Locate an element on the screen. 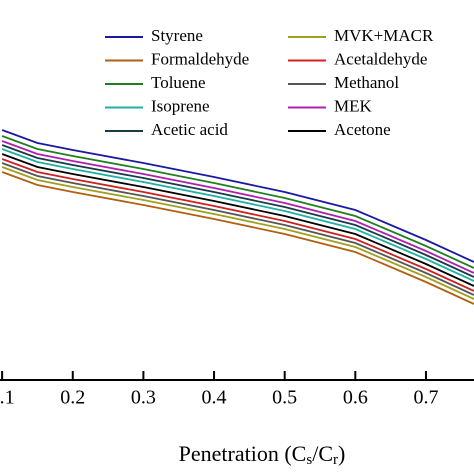 The image size is (474, 474). x-label-part: /C is located at coordinates (322, 453).